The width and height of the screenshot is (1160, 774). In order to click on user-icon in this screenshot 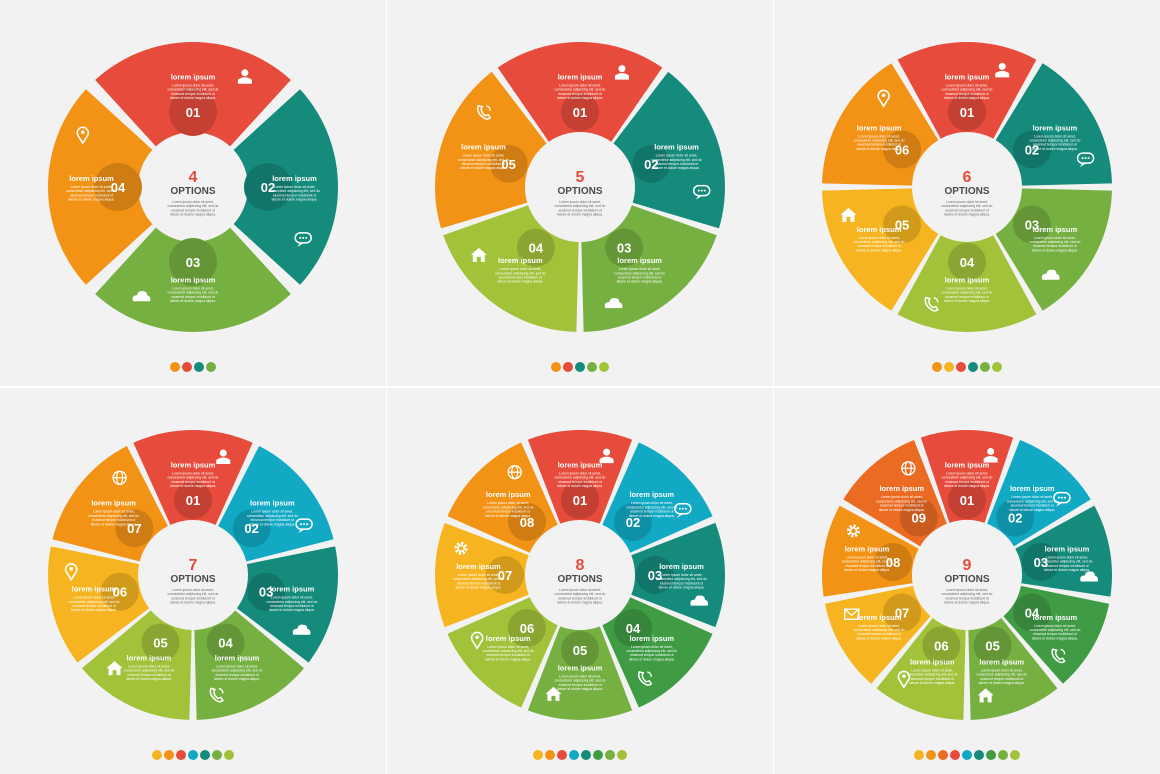, I will do `click(223, 457)`.